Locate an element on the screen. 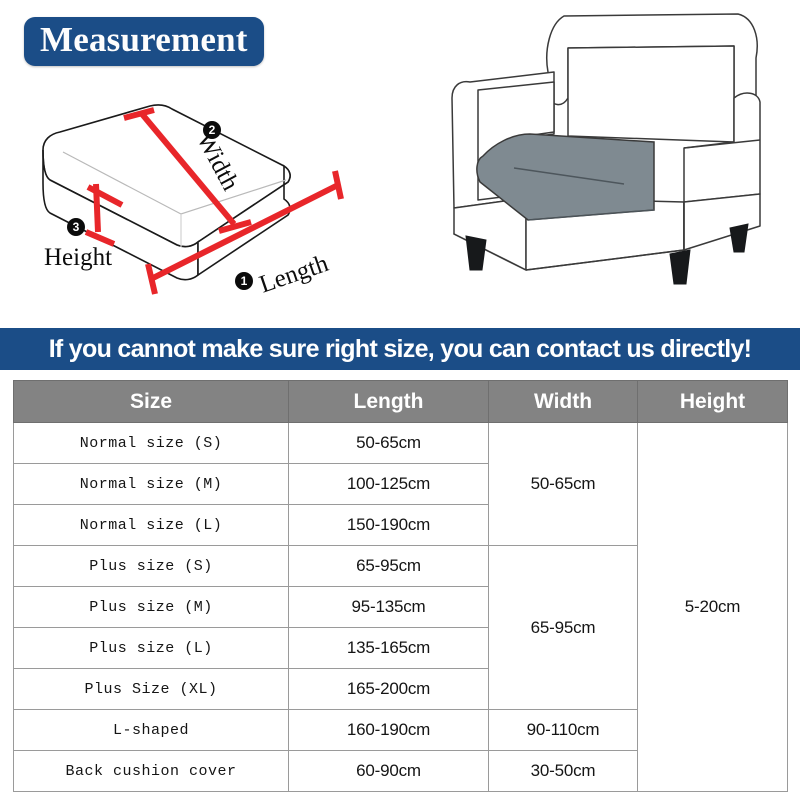 The image size is (800, 800). cushion-diagram-svg is located at coordinates (193, 199).